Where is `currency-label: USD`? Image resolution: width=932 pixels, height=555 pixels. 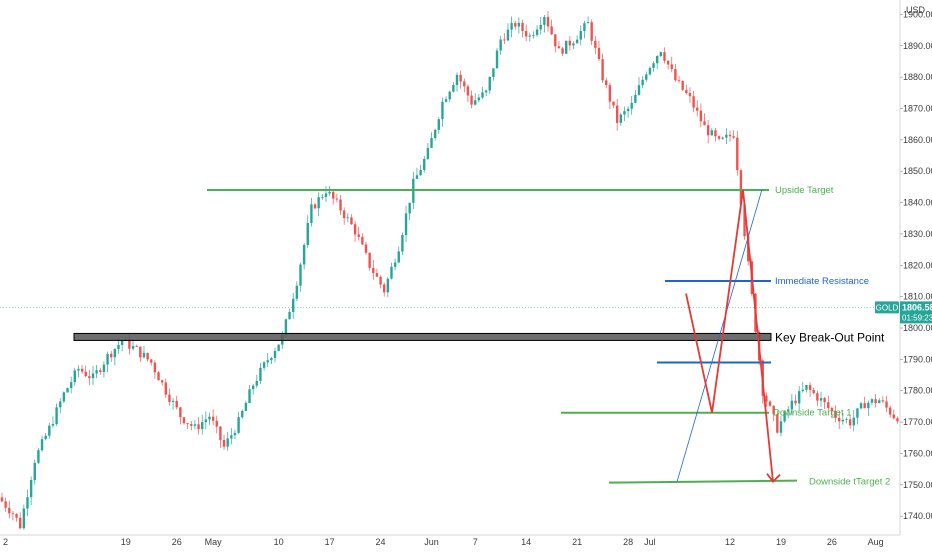 currency-label: USD is located at coordinates (916, 10).